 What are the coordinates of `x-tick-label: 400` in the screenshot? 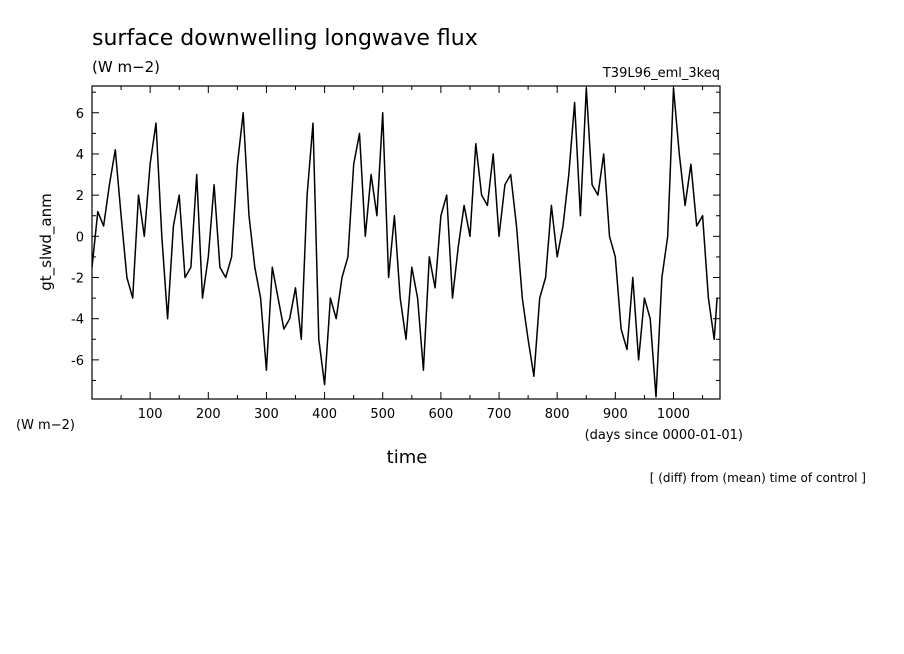 It's located at (324, 414).